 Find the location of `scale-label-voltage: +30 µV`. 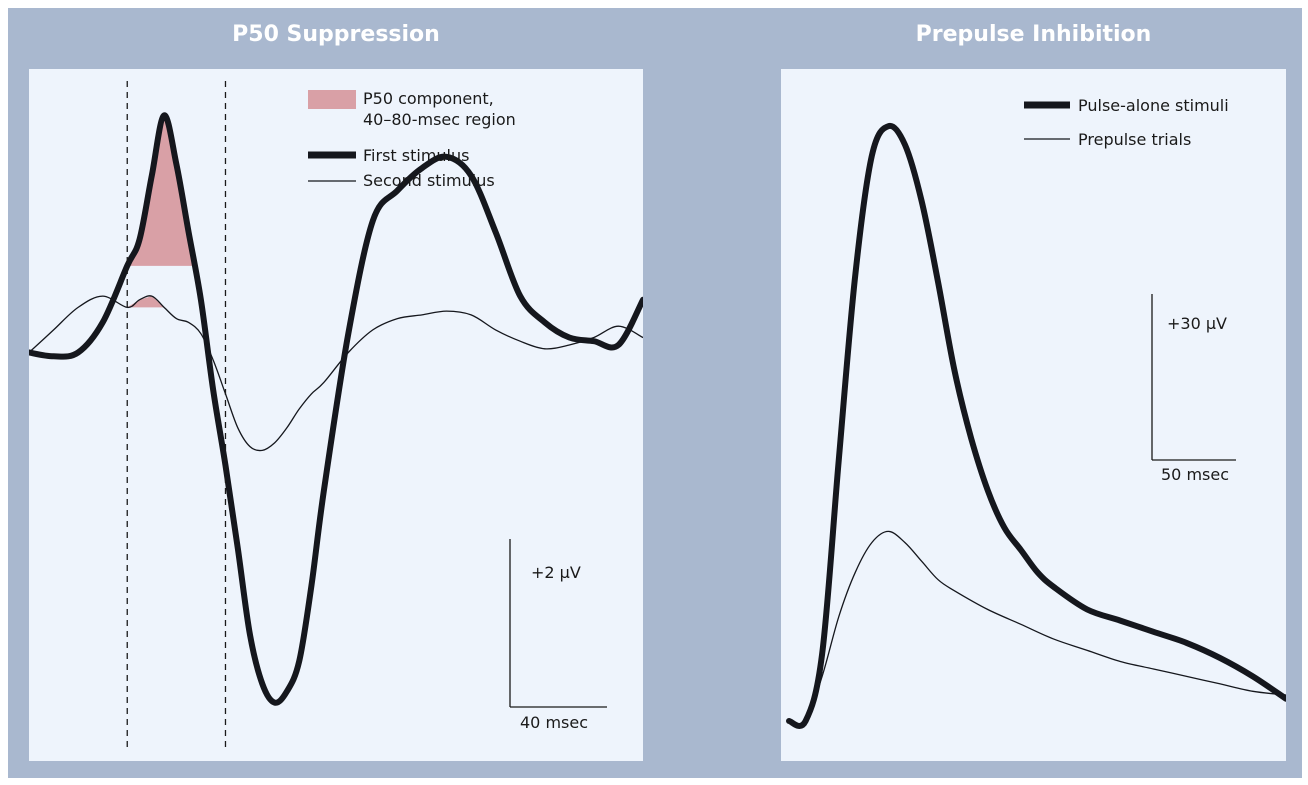

scale-label-voltage: +30 µV is located at coordinates (1197, 323).